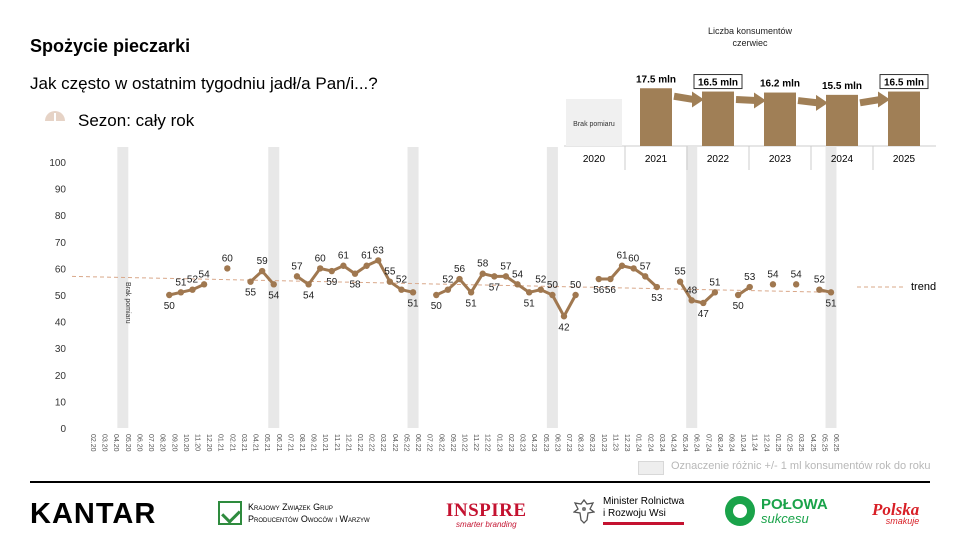 This screenshot has height=540, width=960. I want to click on x-tick-label: 01.21, so click(220, 443).